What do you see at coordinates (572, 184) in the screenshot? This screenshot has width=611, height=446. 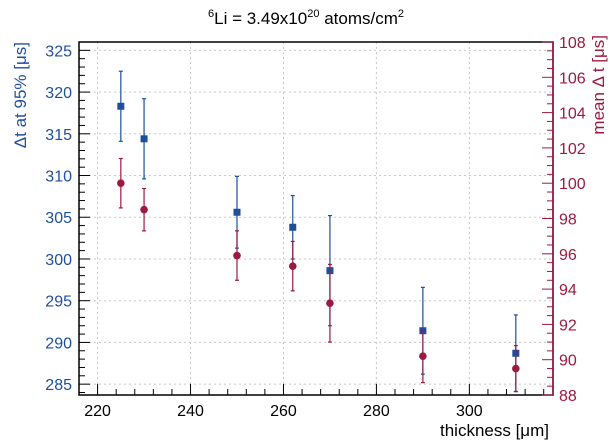 I see `y-right-tick-label: 100` at bounding box center [572, 184].